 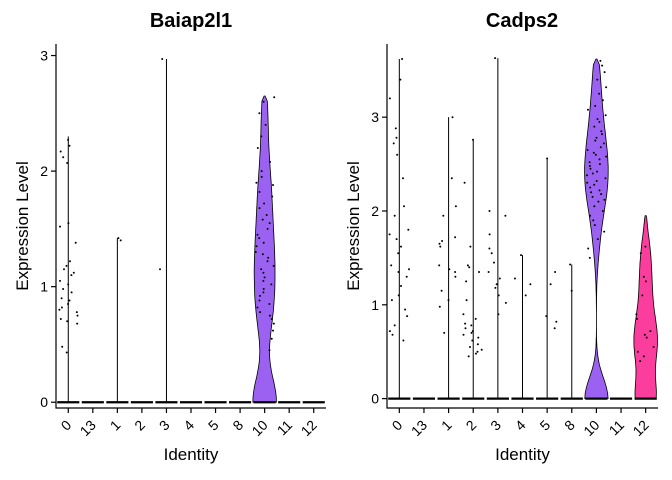 What do you see at coordinates (309, 428) in the screenshot?
I see `x-tick-label: 12` at bounding box center [309, 428].